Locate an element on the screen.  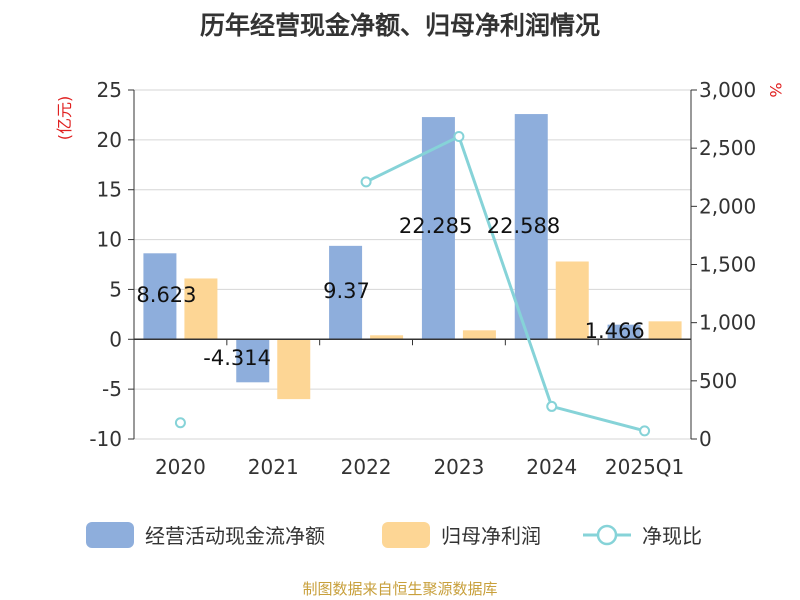
right-axis-title: % is located at coordinates (775, 89).